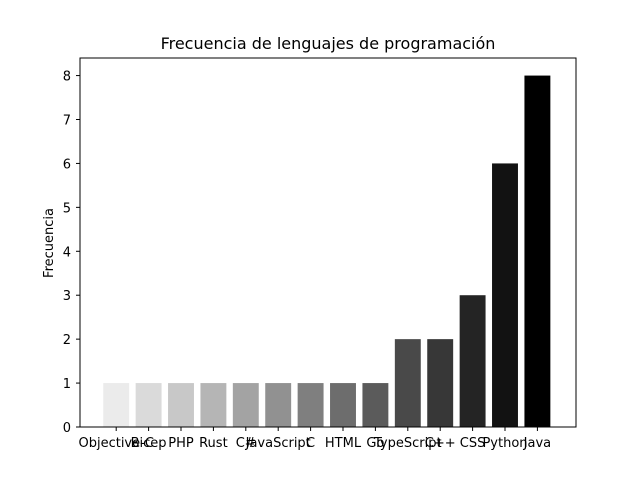 Image resolution: width=640 pixels, height=480 pixels. I want to click on x-tick-label: Go, so click(375, 443).